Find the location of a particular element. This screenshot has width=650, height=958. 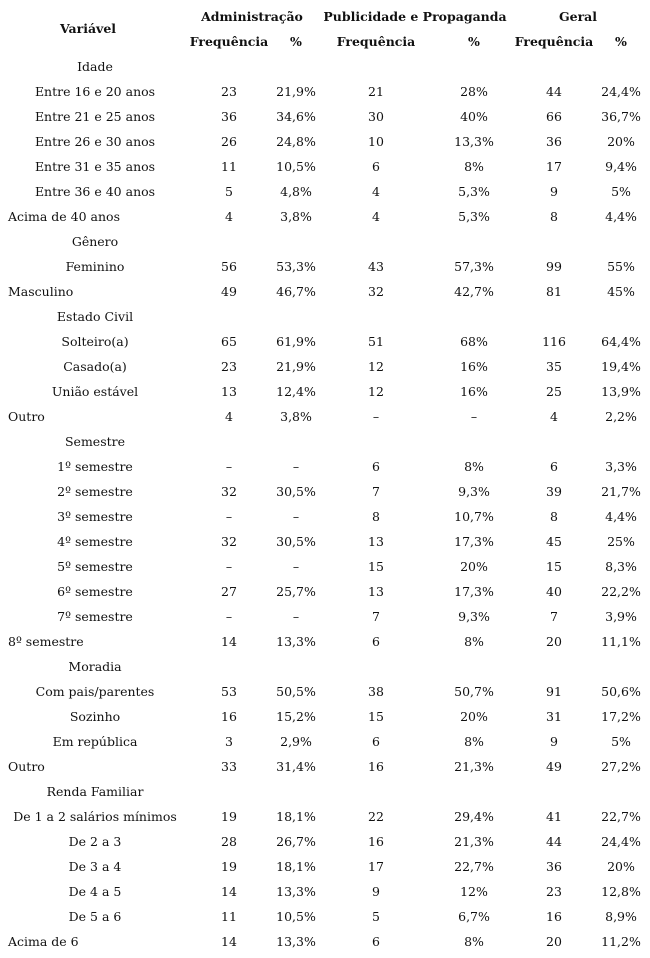

cell: 91 is located at coordinates (554, 691).